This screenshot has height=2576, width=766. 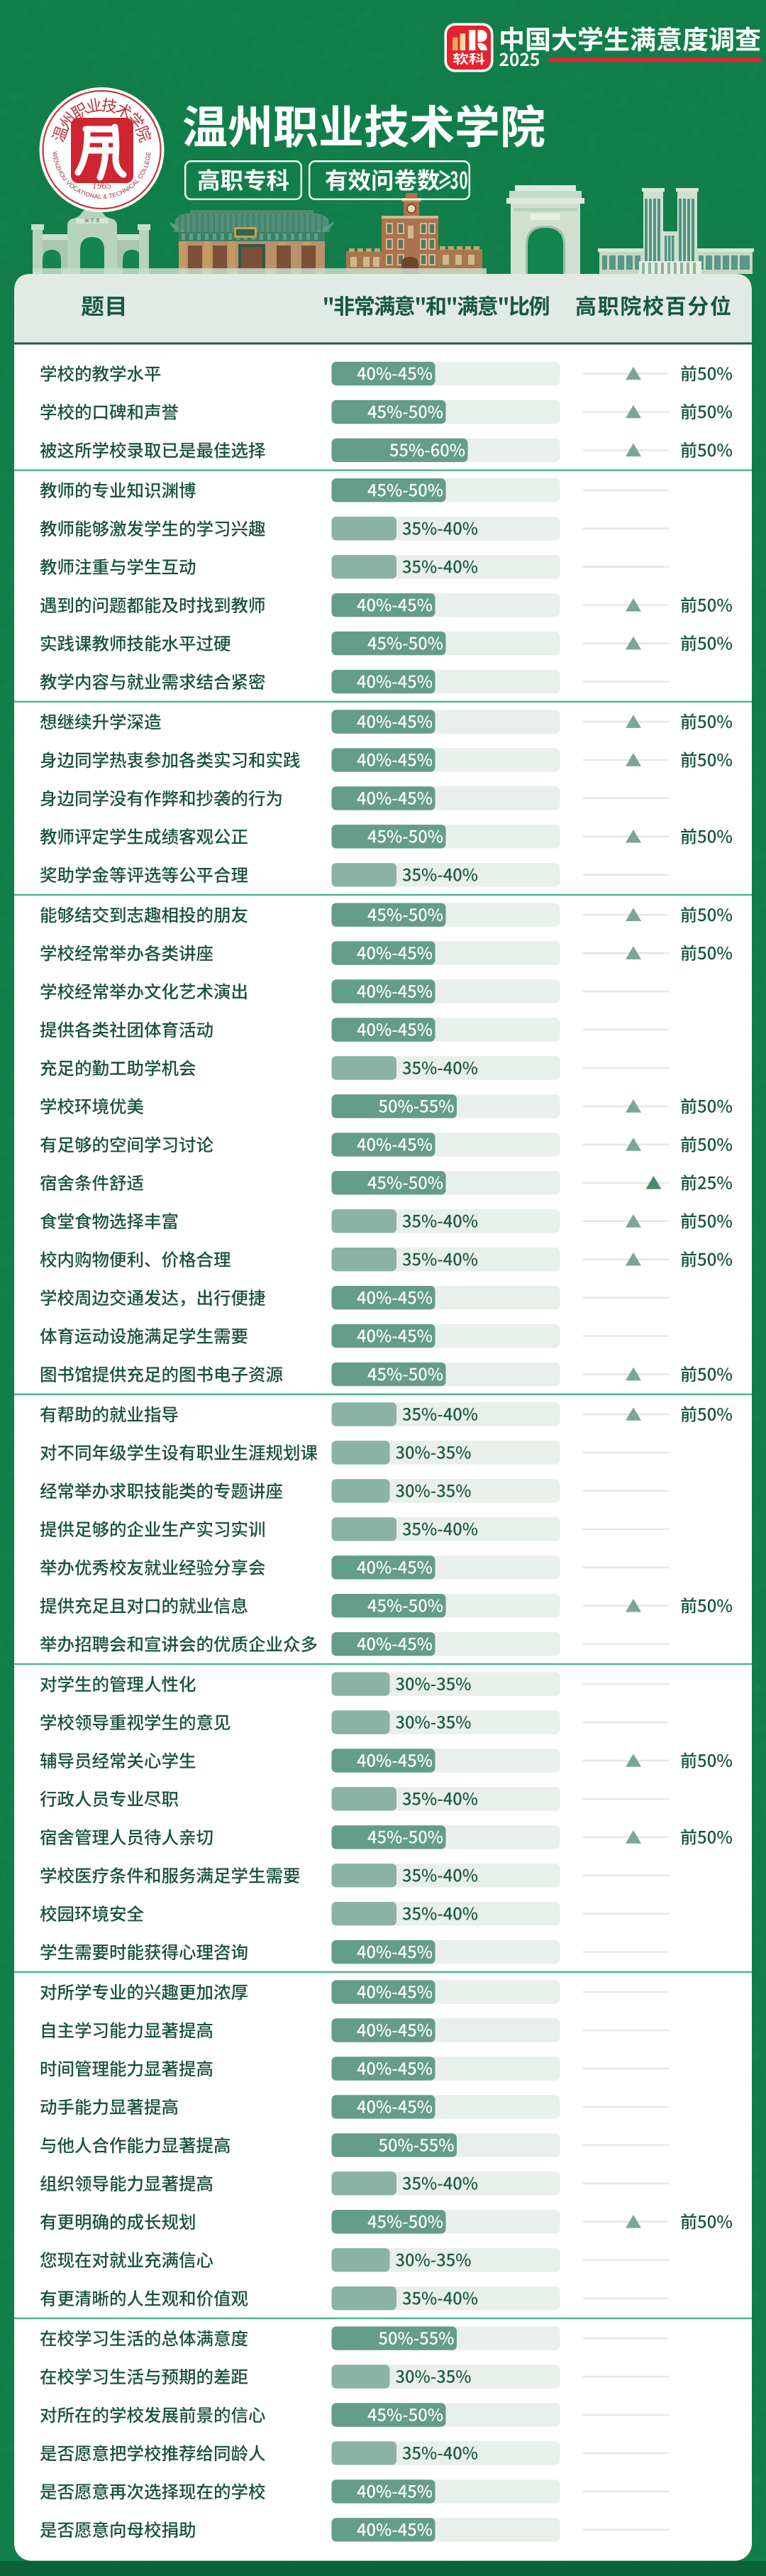 What do you see at coordinates (101, 185) in the screenshot?
I see `svg-text: 1965` at bounding box center [101, 185].